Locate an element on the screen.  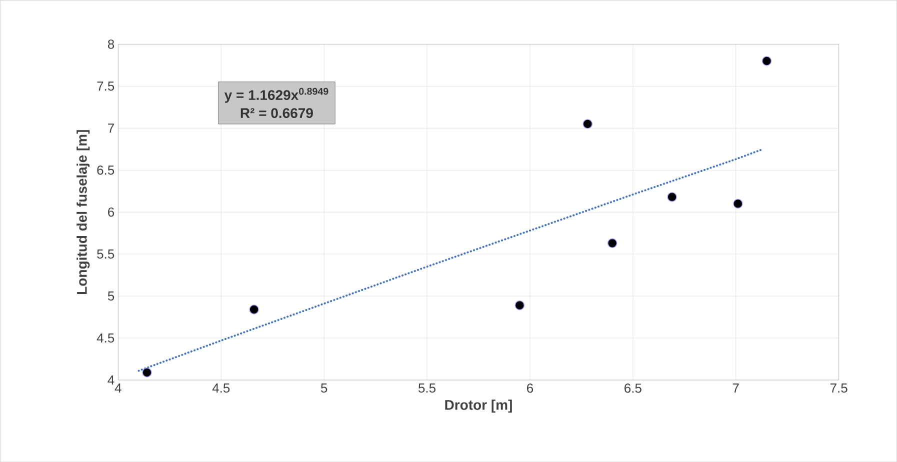
y-tick-label: 5 is located at coordinates (111, 295).